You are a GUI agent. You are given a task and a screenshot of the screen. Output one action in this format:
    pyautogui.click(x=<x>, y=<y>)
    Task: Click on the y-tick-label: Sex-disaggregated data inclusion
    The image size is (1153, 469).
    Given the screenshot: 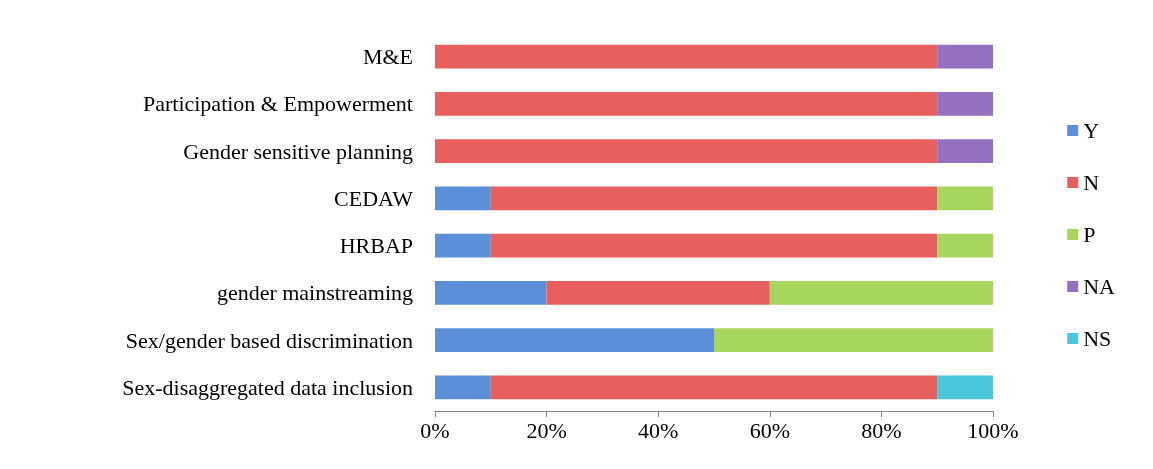 What is the action you would take?
    pyautogui.click(x=267, y=387)
    